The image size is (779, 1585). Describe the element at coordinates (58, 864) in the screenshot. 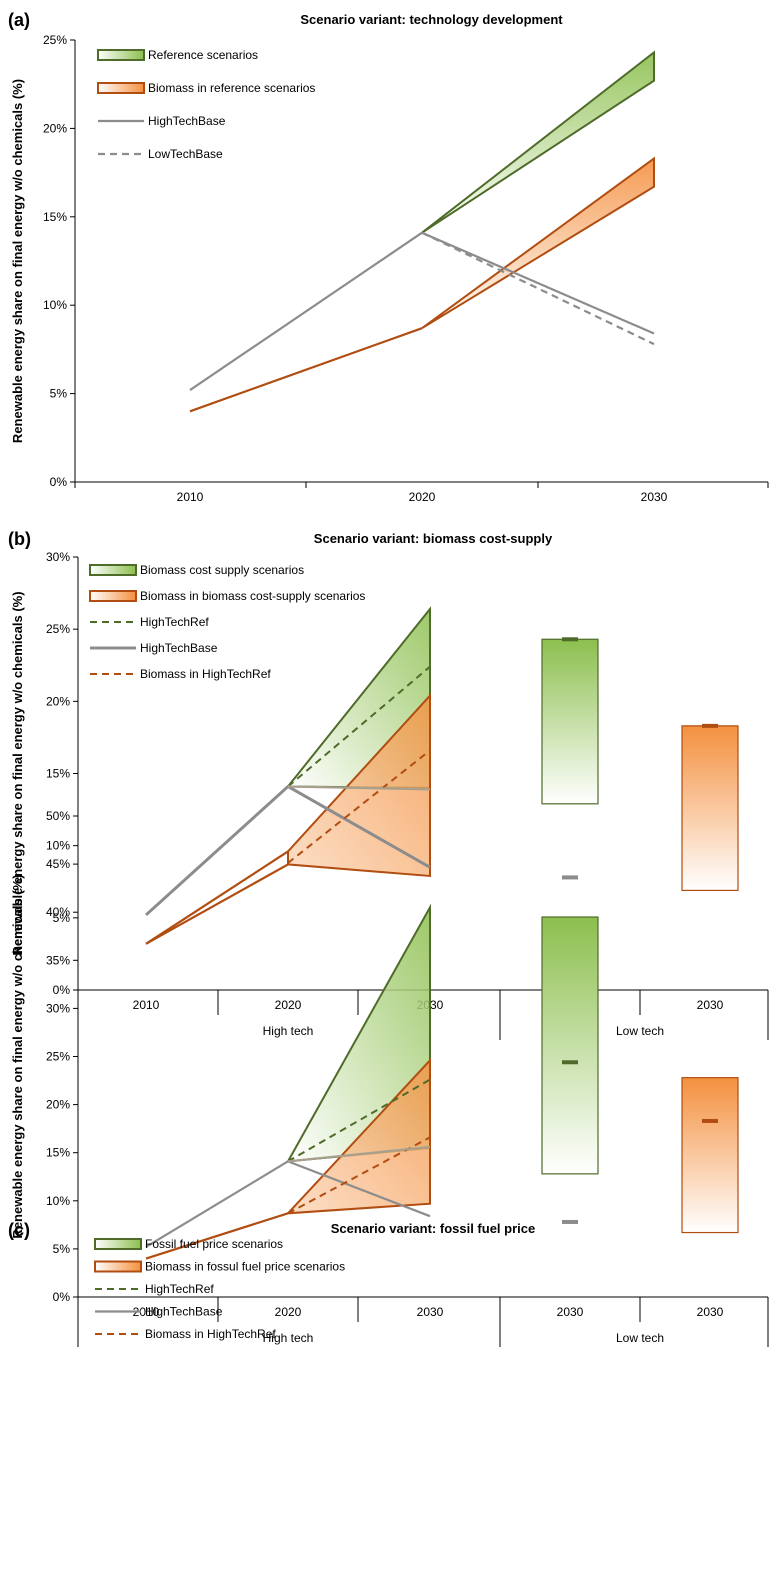

I see `y-tick-label: 45%` at that location.